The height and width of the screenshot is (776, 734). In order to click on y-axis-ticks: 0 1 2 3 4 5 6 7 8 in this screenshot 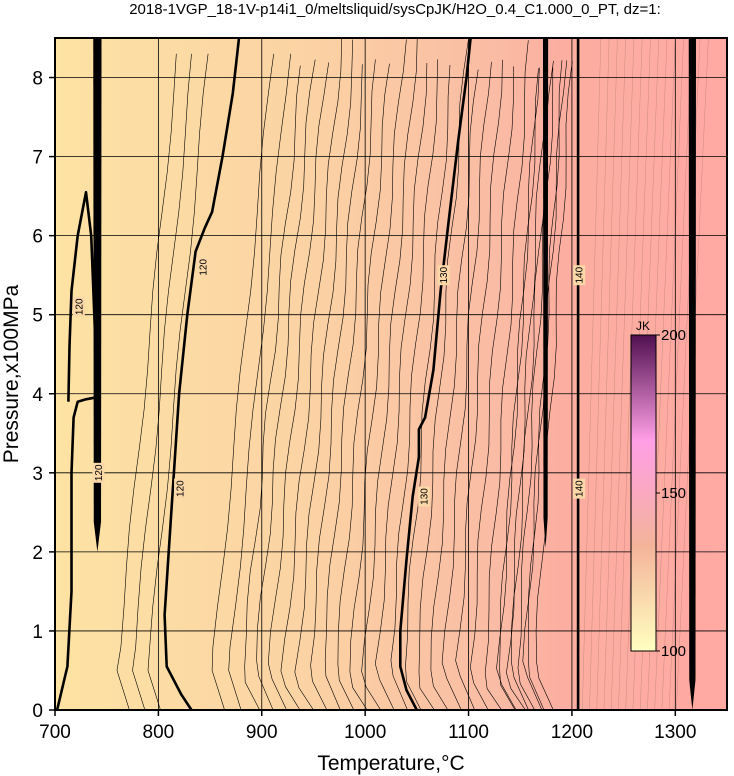, I will do `click(43, 395)`.